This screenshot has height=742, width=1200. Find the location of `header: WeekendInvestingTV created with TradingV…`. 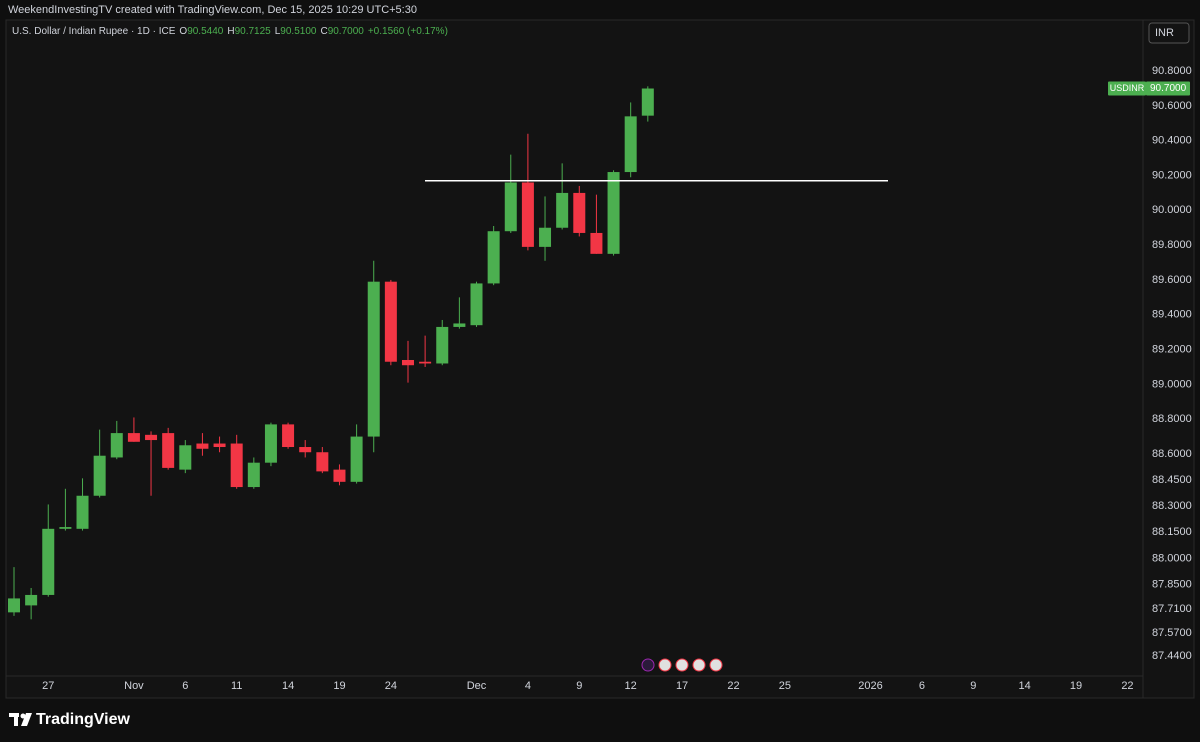

header: WeekendInvestingTV created with TradingV… is located at coordinates (212, 10).